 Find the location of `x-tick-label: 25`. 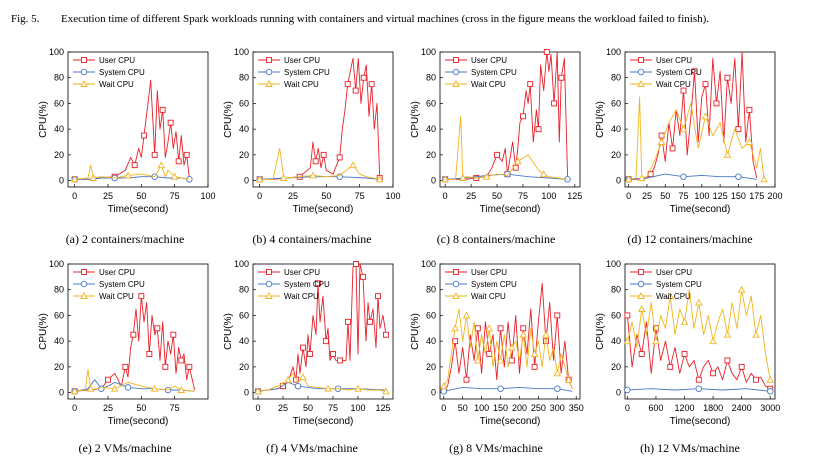

x-tick-label: 25 is located at coordinates (283, 408).